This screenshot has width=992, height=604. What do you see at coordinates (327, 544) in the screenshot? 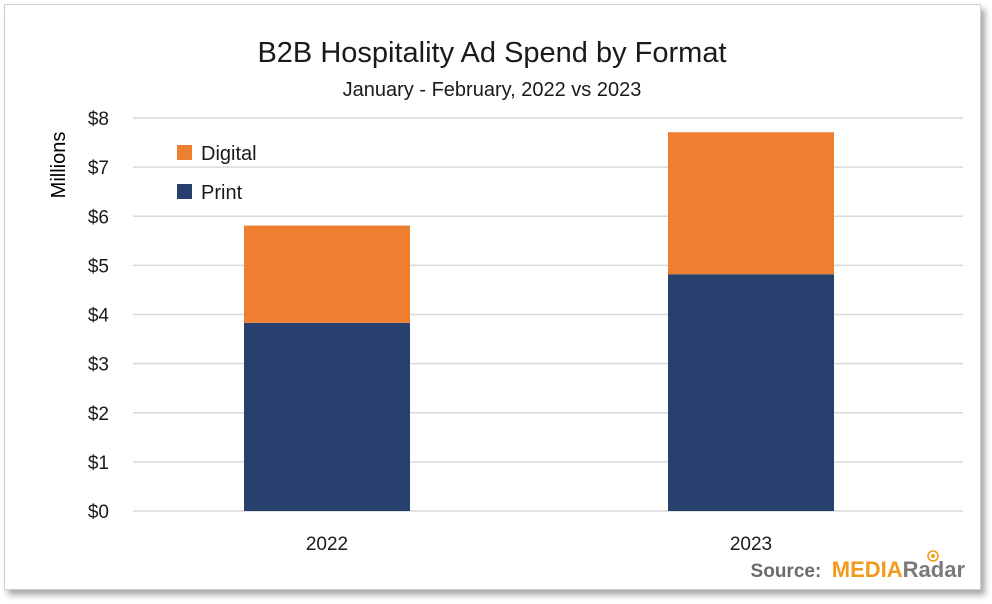
I see `x-tick-label: 2022` at bounding box center [327, 544].